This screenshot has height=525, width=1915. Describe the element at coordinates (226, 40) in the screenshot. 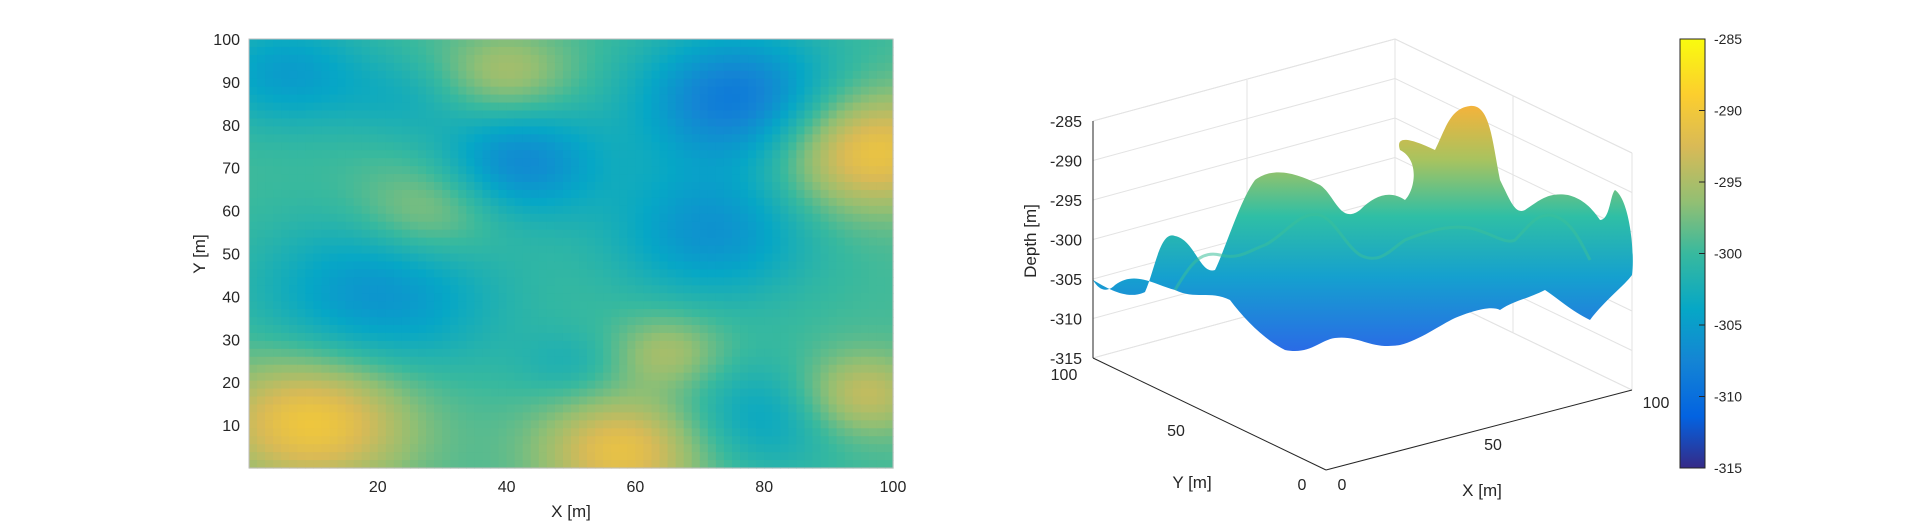

I see `heatmap-y-tick-label: 100` at that location.